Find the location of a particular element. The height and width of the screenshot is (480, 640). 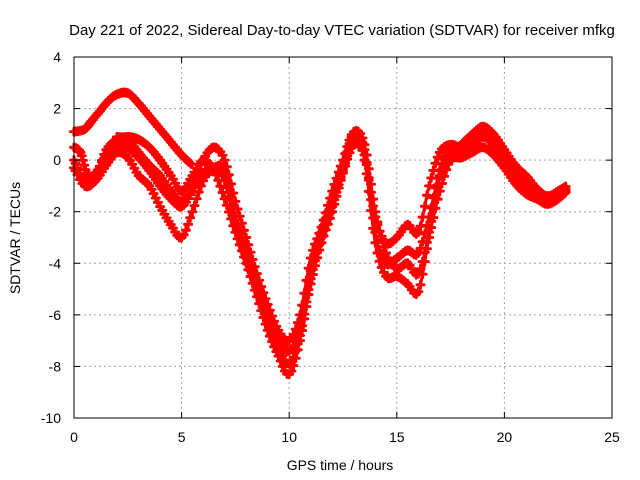

y-tick-label: -10 is located at coordinates (51, 418).